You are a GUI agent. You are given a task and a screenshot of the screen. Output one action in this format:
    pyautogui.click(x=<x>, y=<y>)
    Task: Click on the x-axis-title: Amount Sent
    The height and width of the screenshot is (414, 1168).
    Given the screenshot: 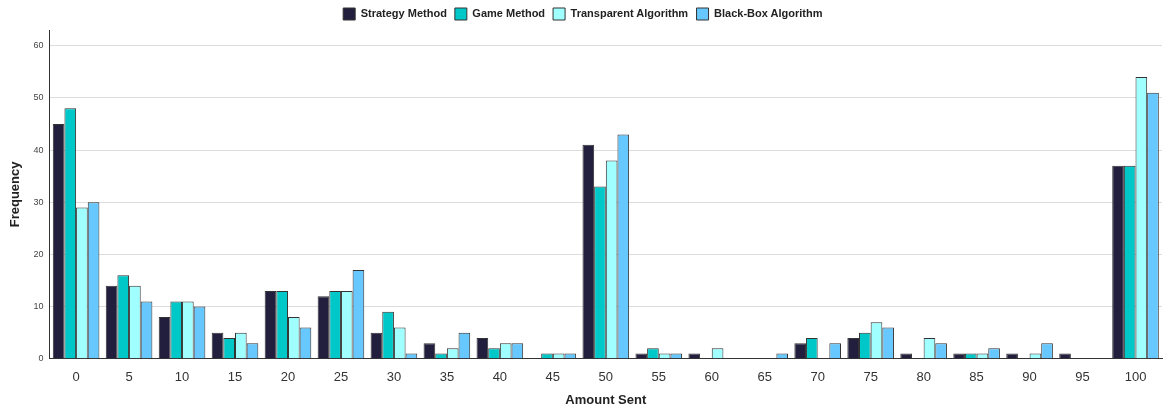 What is the action you would take?
    pyautogui.click(x=606, y=399)
    